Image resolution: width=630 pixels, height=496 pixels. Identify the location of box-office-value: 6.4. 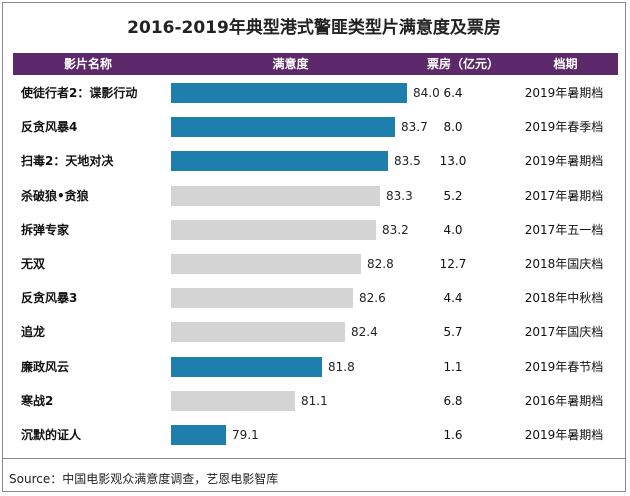
(453, 93).